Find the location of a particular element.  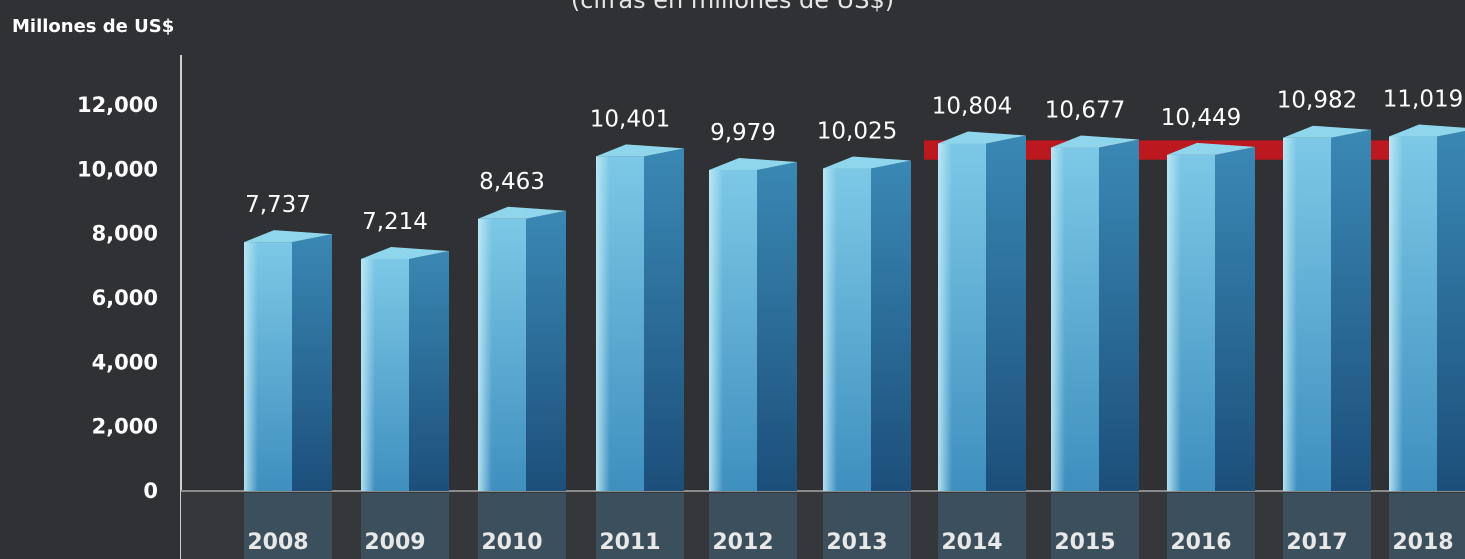

x-tick-label: 2015 is located at coordinates (1084, 542).